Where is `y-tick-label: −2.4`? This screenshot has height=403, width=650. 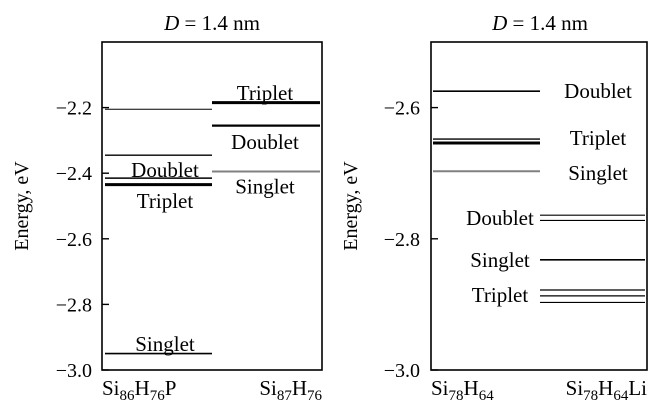 y-tick-label: −2.4 is located at coordinates (74, 174).